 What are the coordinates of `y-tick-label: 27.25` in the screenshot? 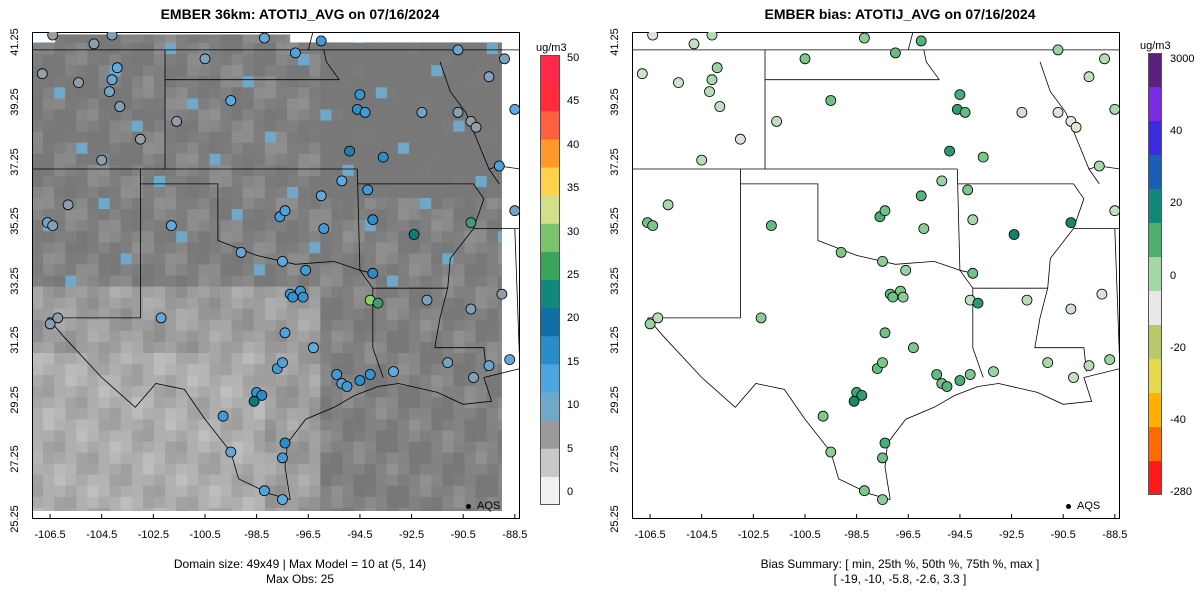 It's located at (15, 459).